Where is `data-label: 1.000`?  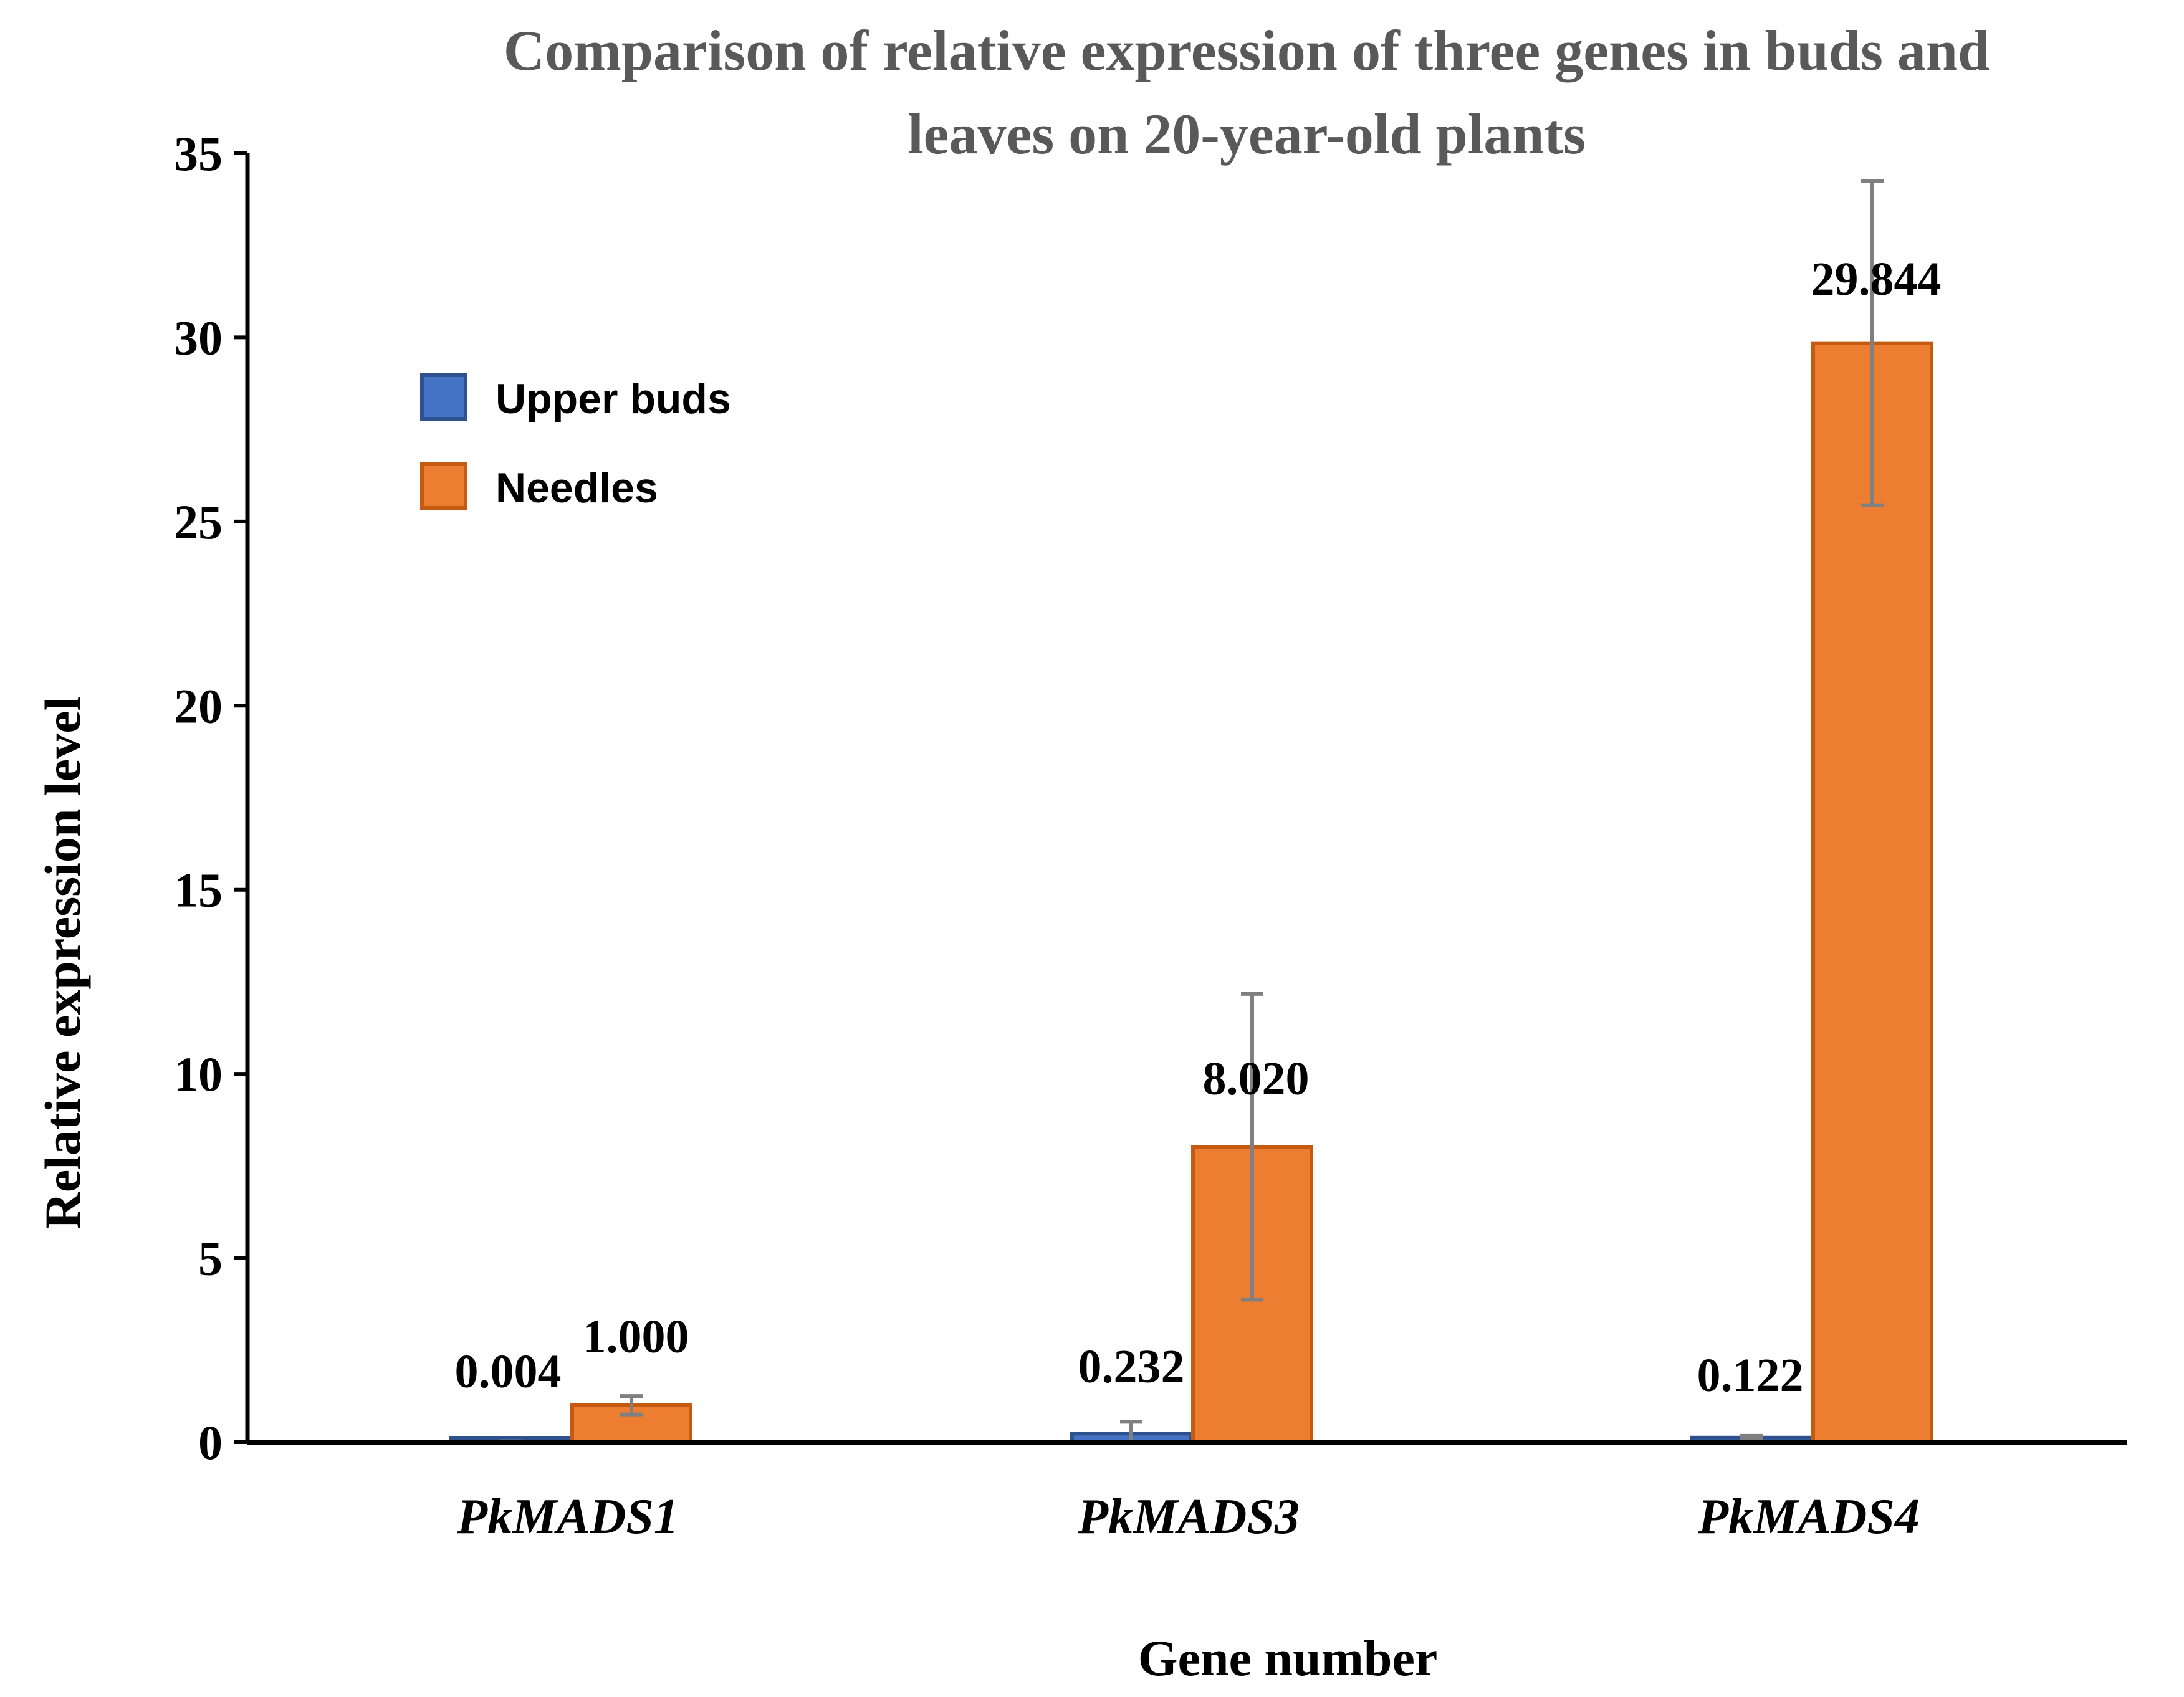 data-label: 1.000 is located at coordinates (636, 1337).